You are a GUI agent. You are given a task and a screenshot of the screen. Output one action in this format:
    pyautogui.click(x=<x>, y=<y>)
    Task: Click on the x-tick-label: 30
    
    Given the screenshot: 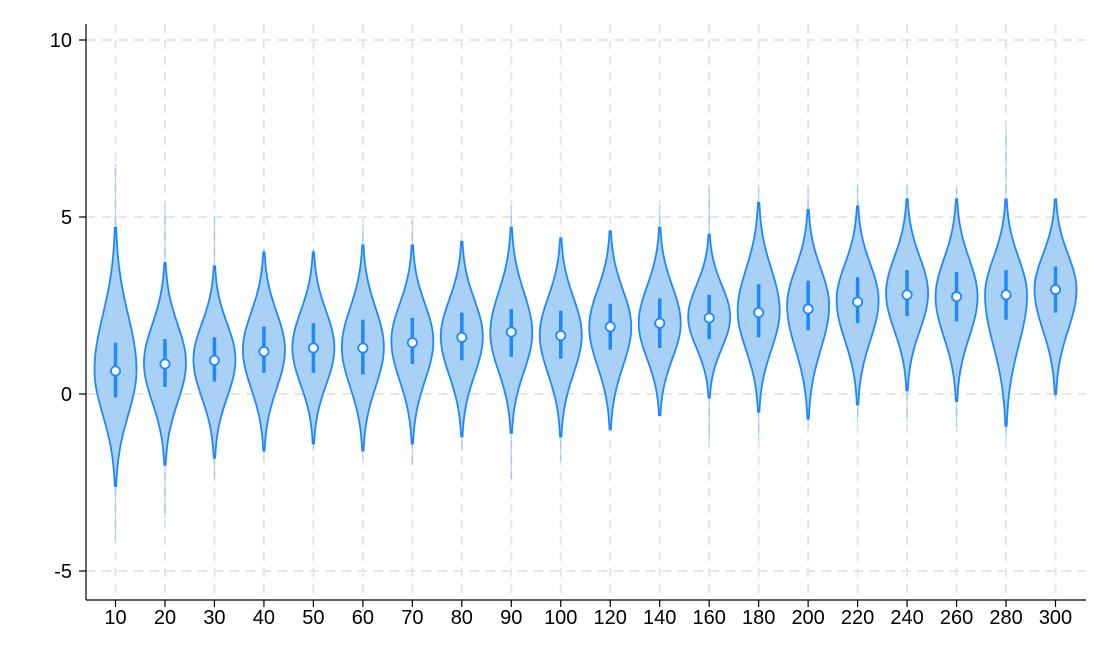 What is the action you would take?
    pyautogui.click(x=214, y=618)
    